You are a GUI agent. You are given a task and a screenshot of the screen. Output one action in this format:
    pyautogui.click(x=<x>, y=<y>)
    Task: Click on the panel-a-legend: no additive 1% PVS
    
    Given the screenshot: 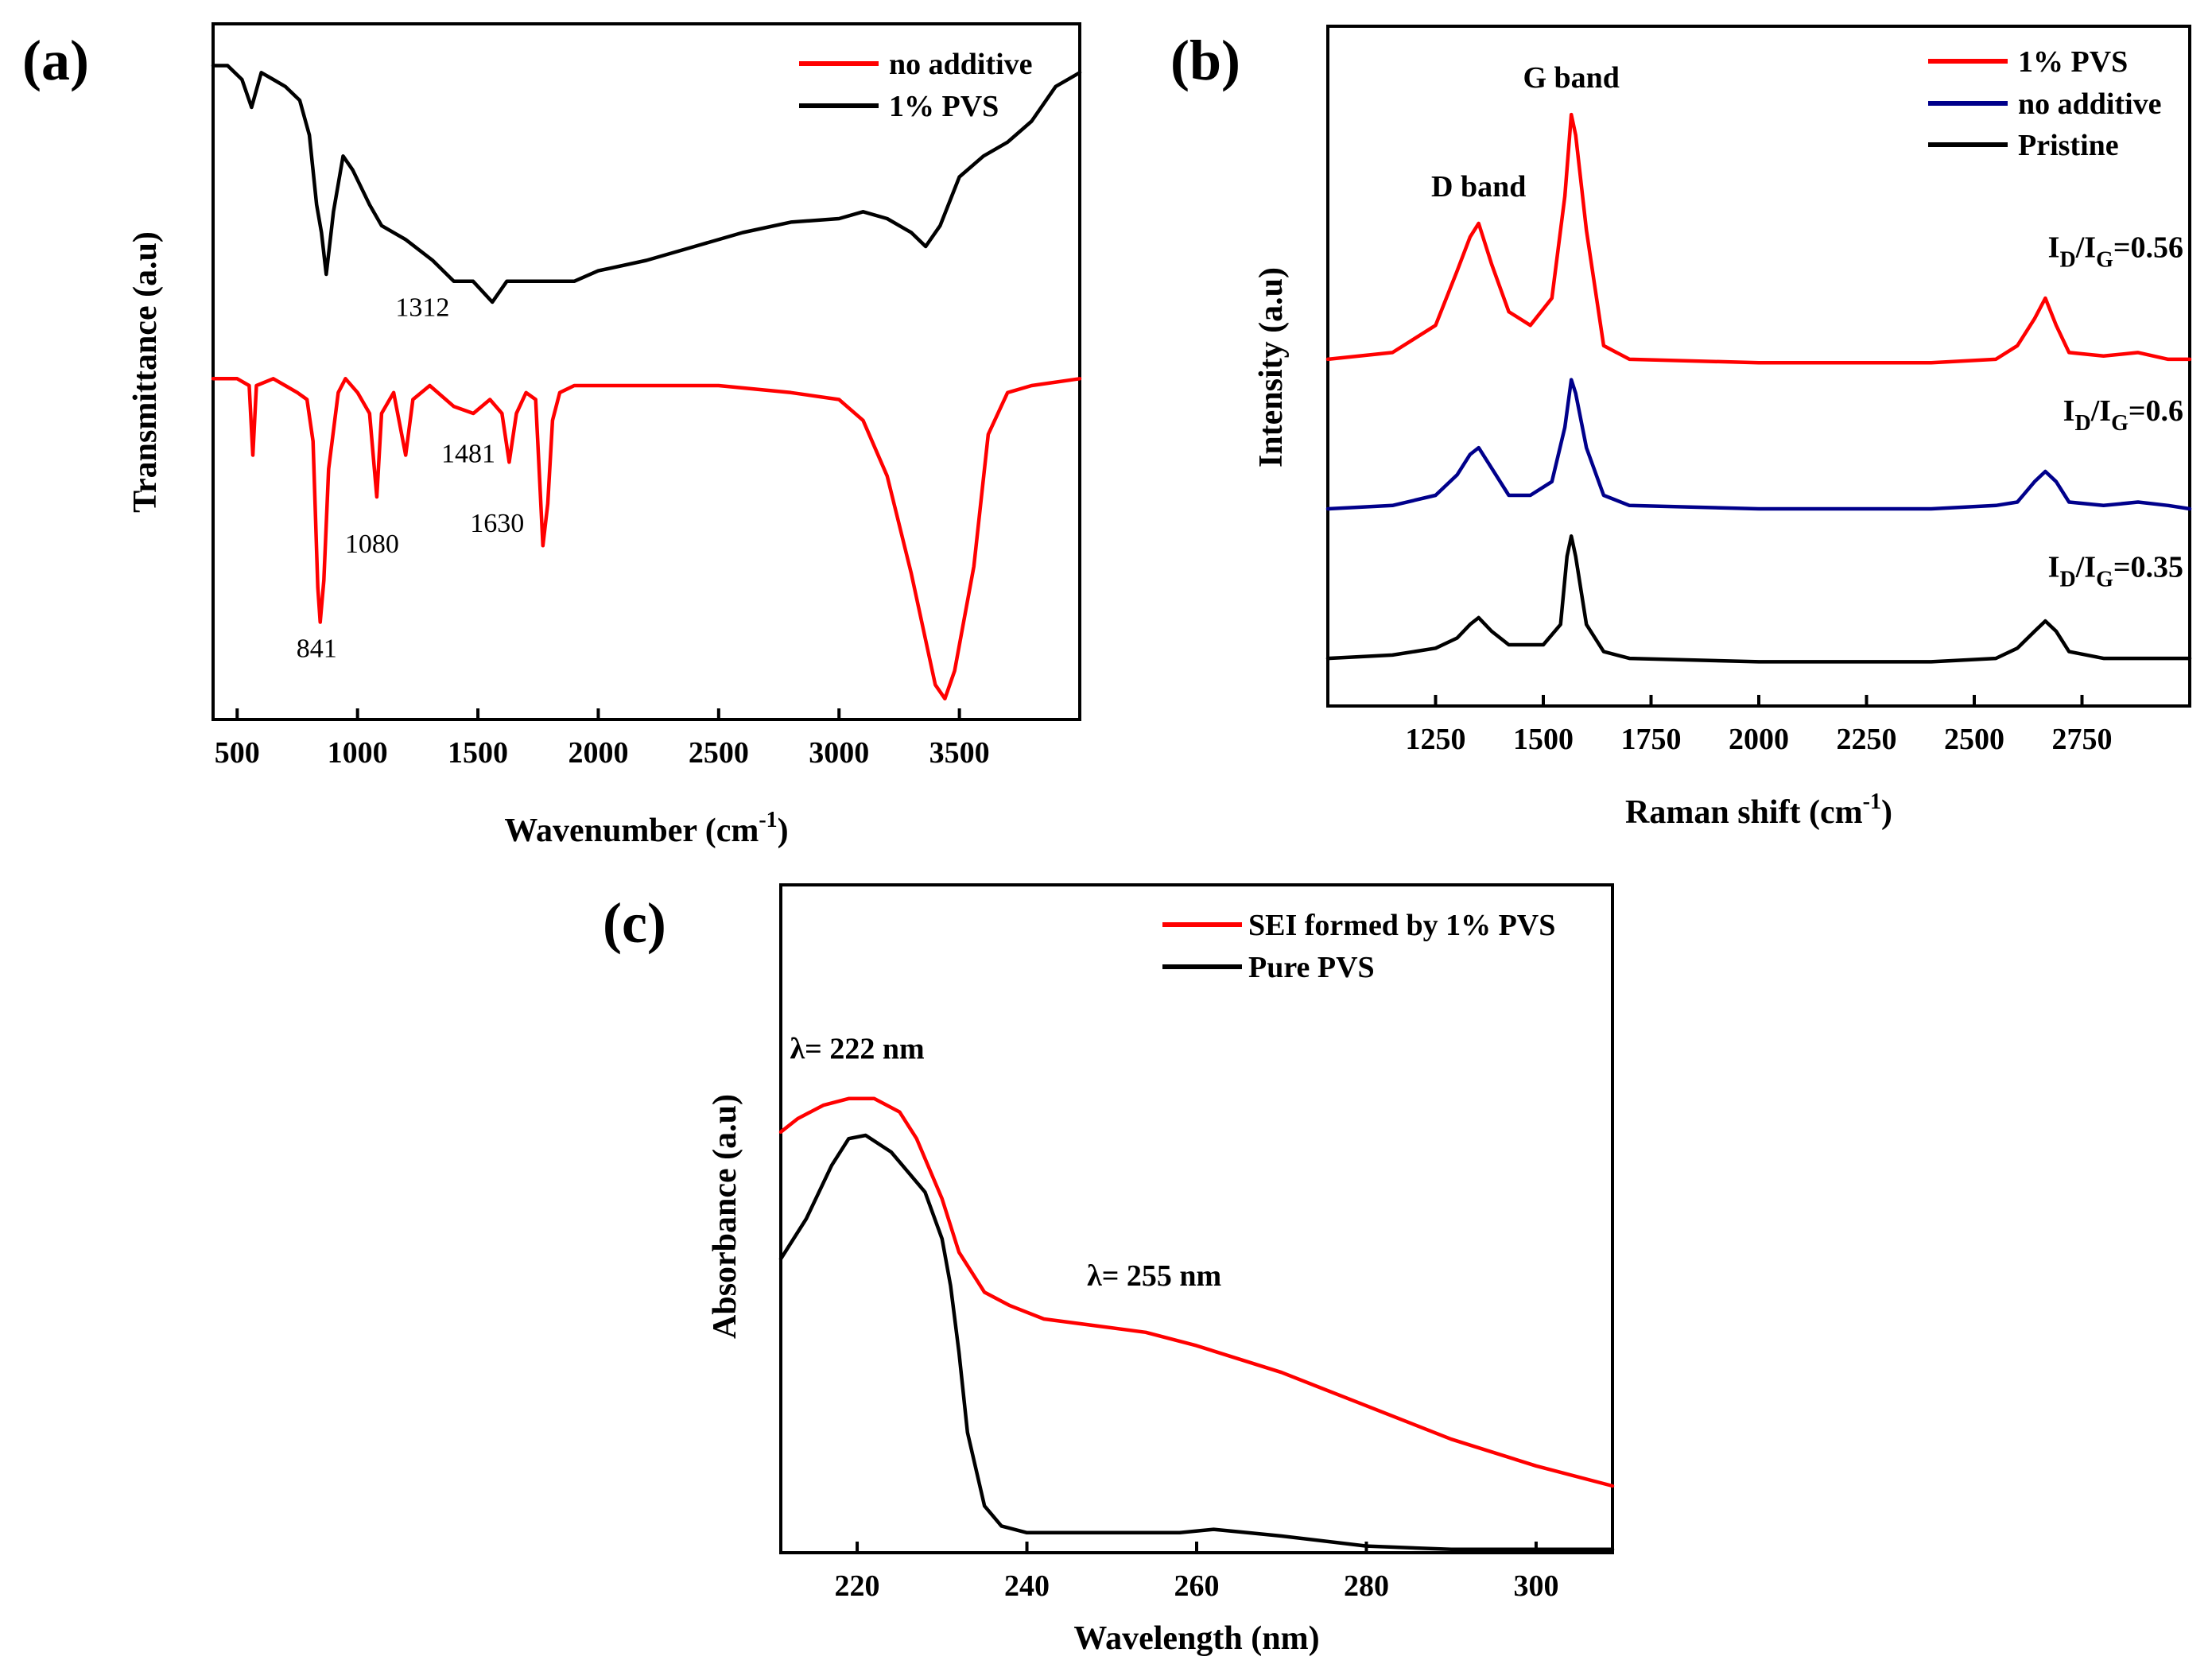 What is the action you would take?
    pyautogui.click(x=916, y=85)
    